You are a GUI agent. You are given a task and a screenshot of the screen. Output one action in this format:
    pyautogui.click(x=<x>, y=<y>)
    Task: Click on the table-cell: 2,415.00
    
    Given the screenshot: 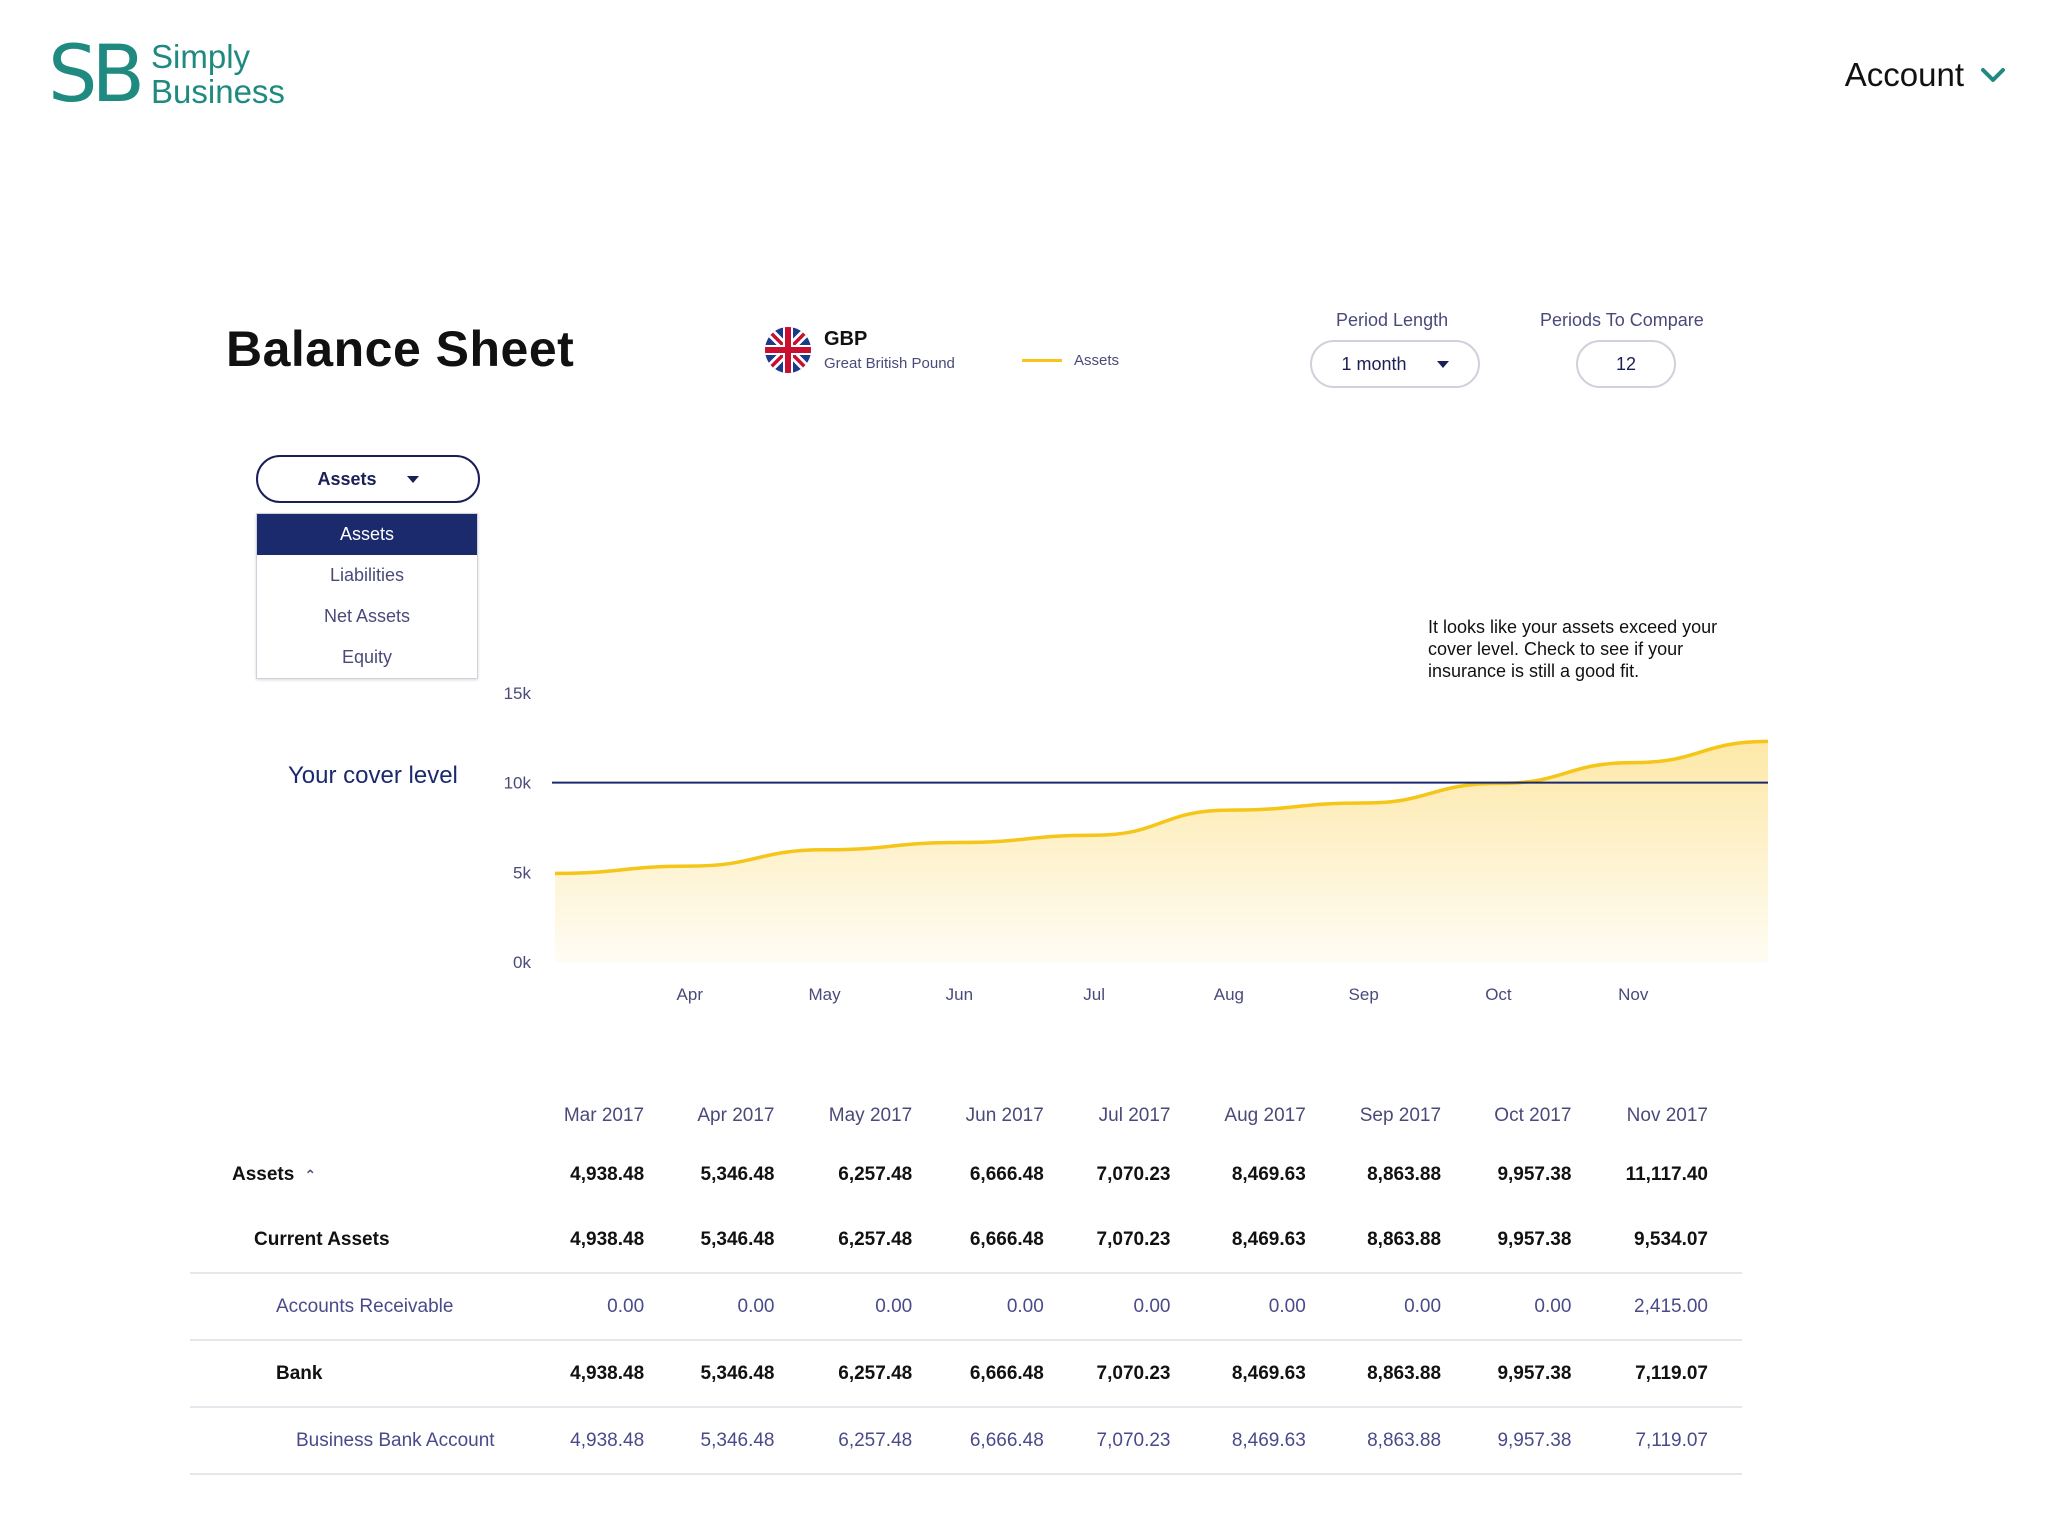 What is the action you would take?
    pyautogui.click(x=1673, y=1307)
    